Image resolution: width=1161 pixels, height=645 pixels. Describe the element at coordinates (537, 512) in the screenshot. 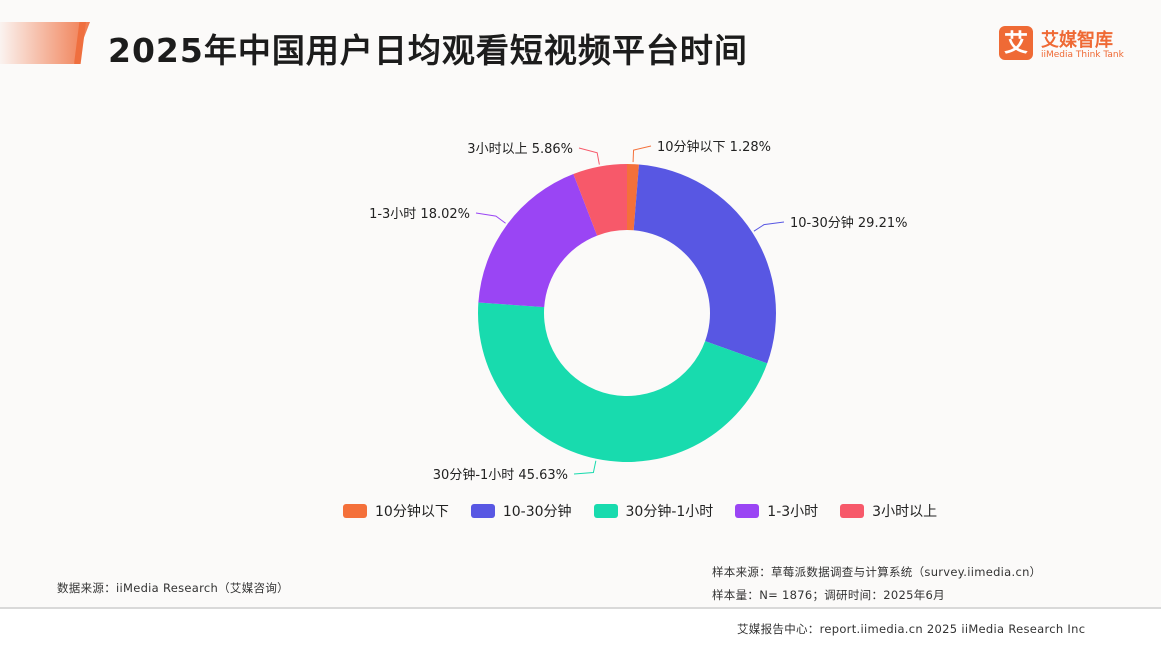

I see `legend-label-2: 10-30分钟` at that location.